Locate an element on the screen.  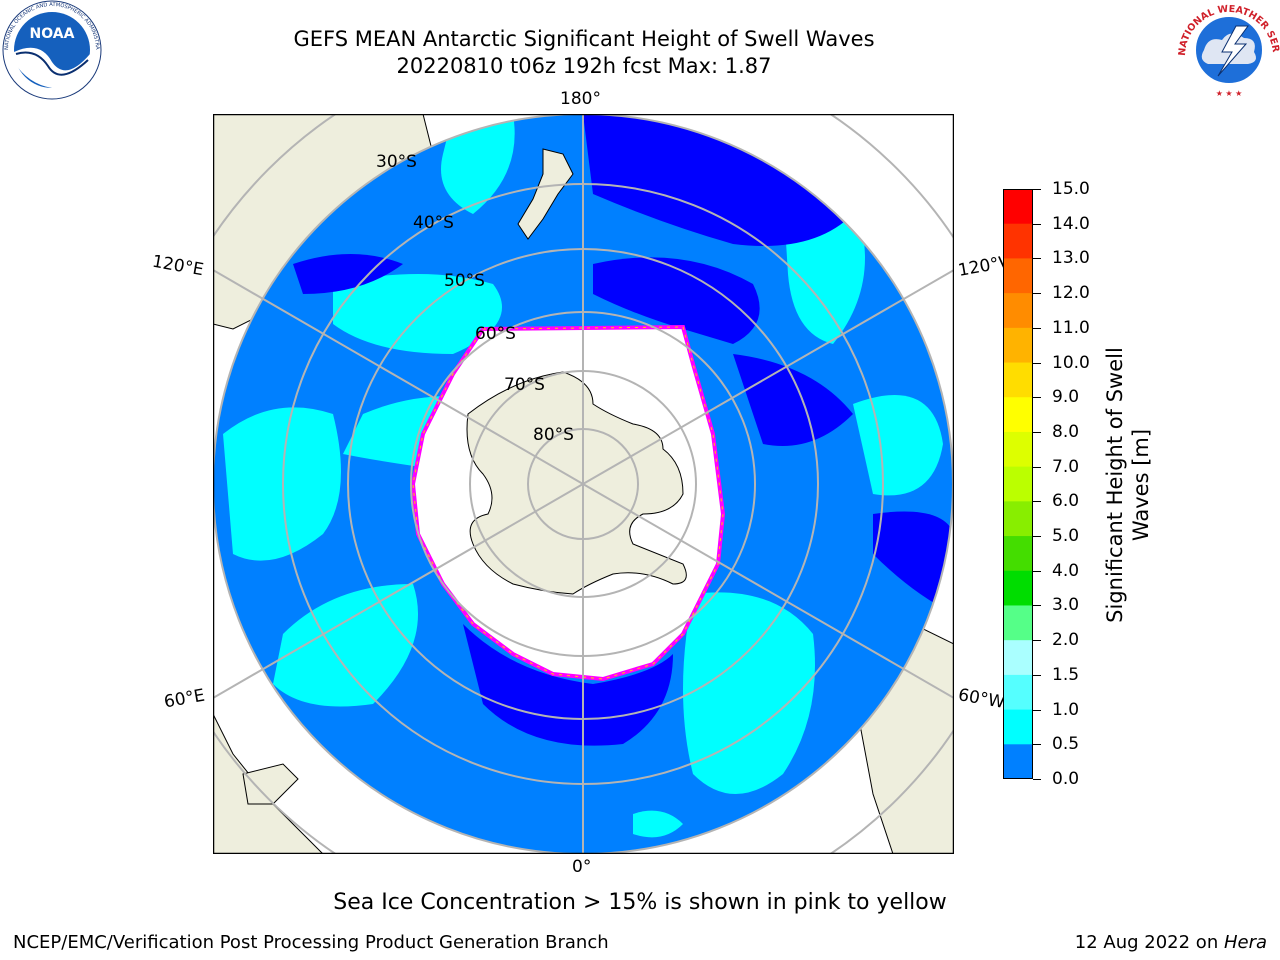
svg-text: NOAA is located at coordinates (52, 34).